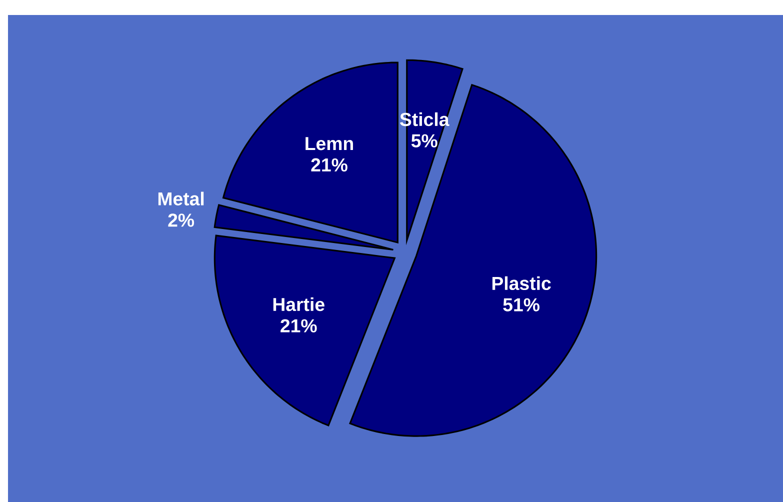  I want to click on slice-label: Lemn, so click(329, 143).